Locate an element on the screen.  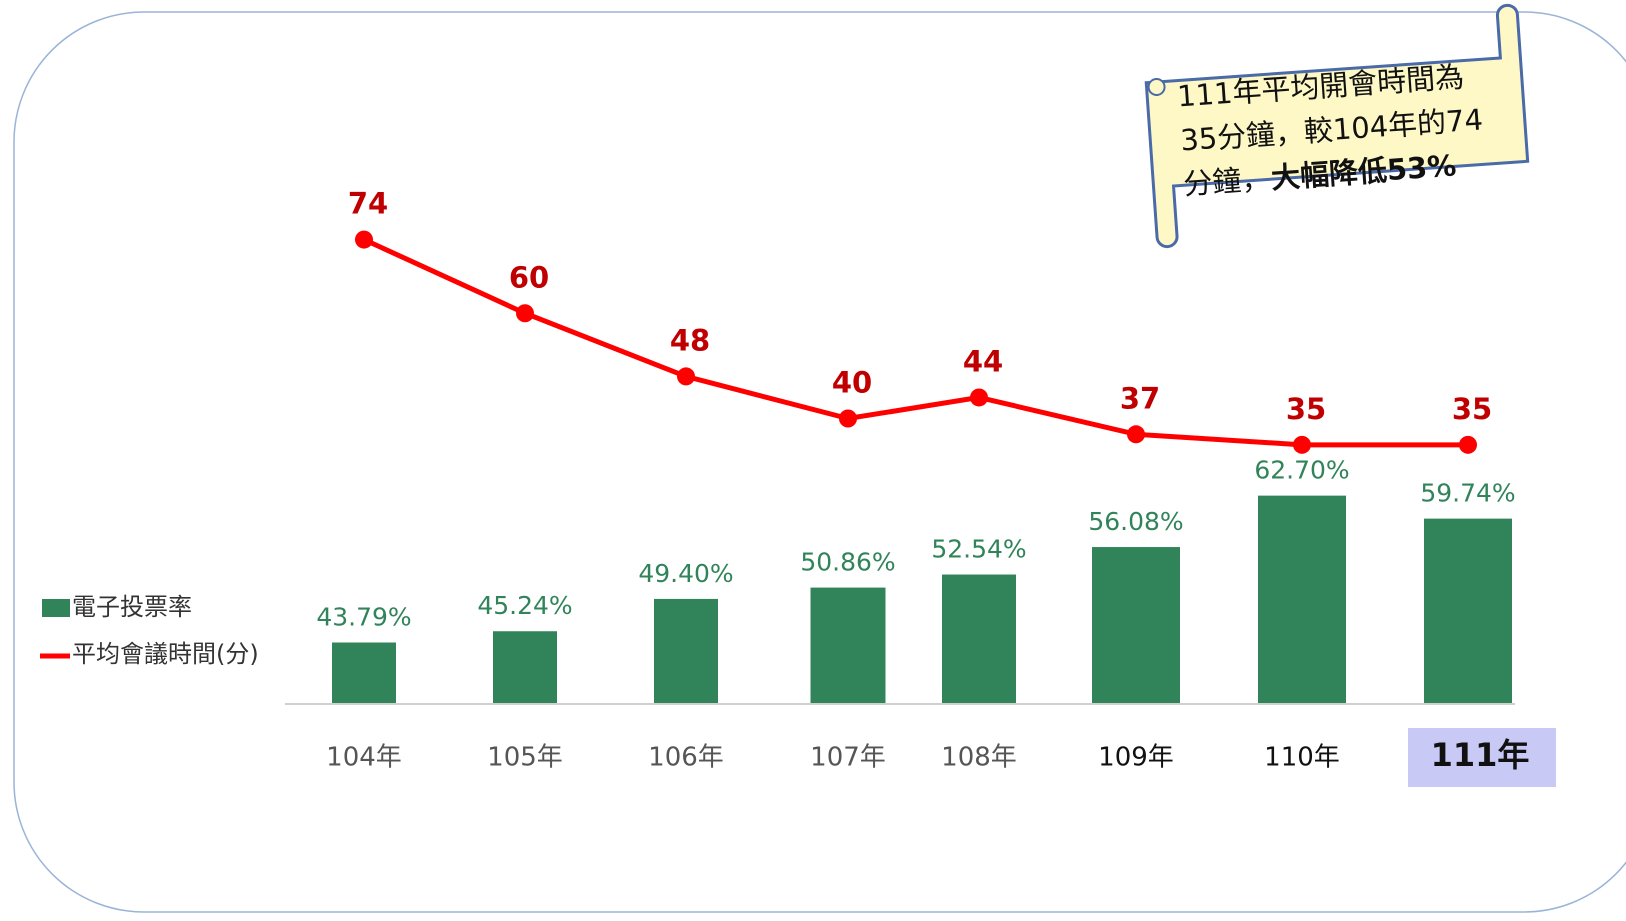
x-tick-label: 104年 is located at coordinates (364, 758).